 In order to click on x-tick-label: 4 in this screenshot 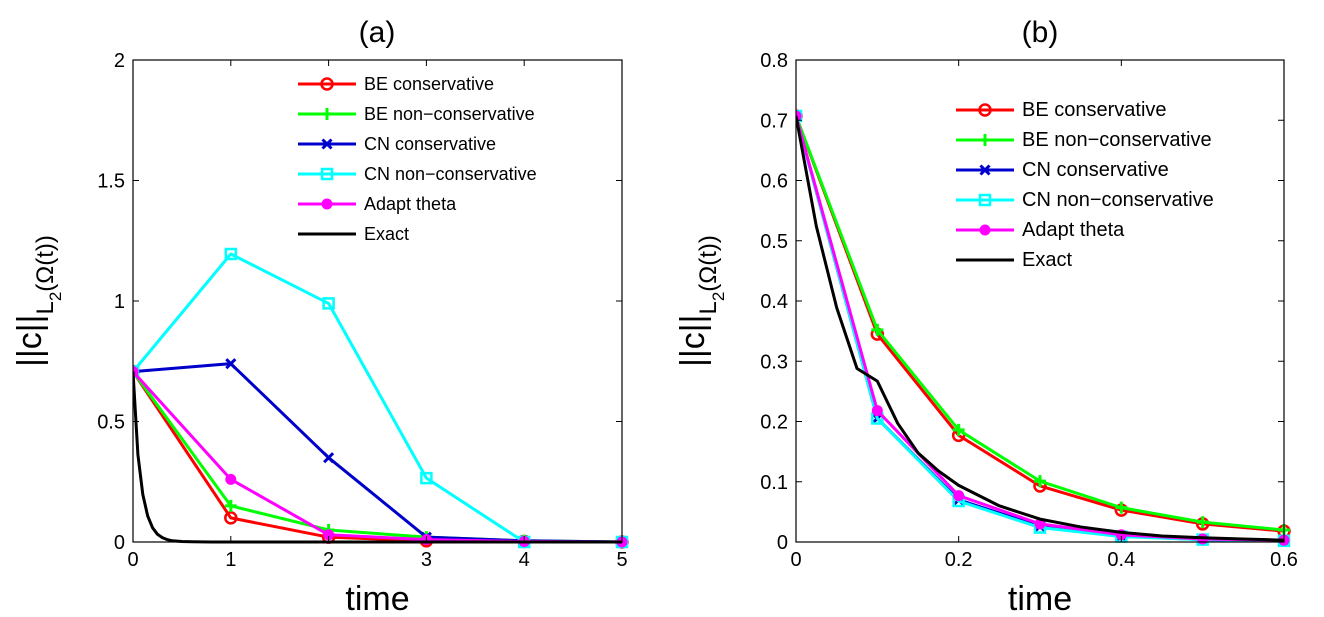, I will do `click(524, 560)`.